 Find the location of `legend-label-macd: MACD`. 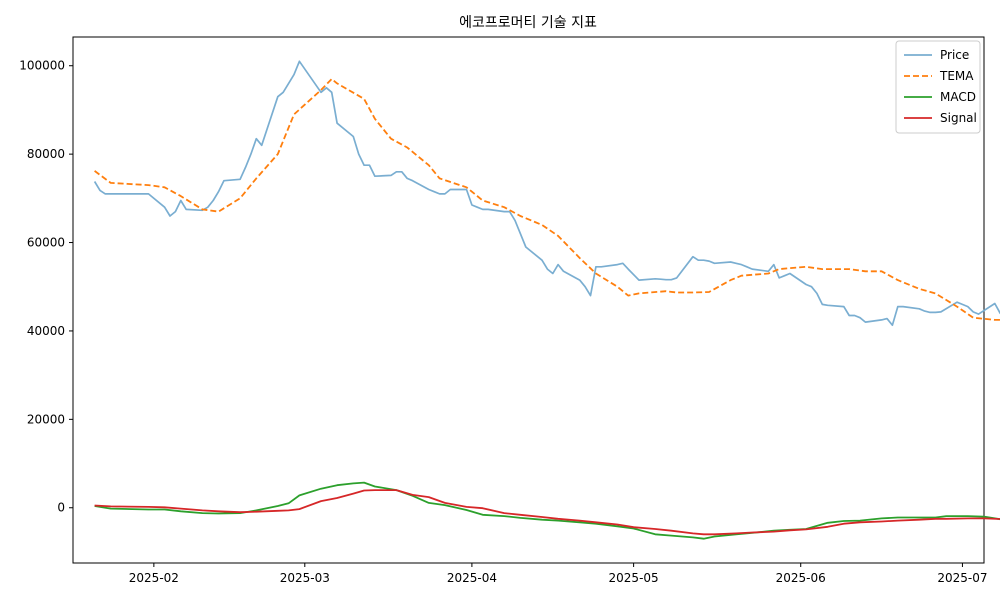

legend-label-macd: MACD is located at coordinates (958, 97).